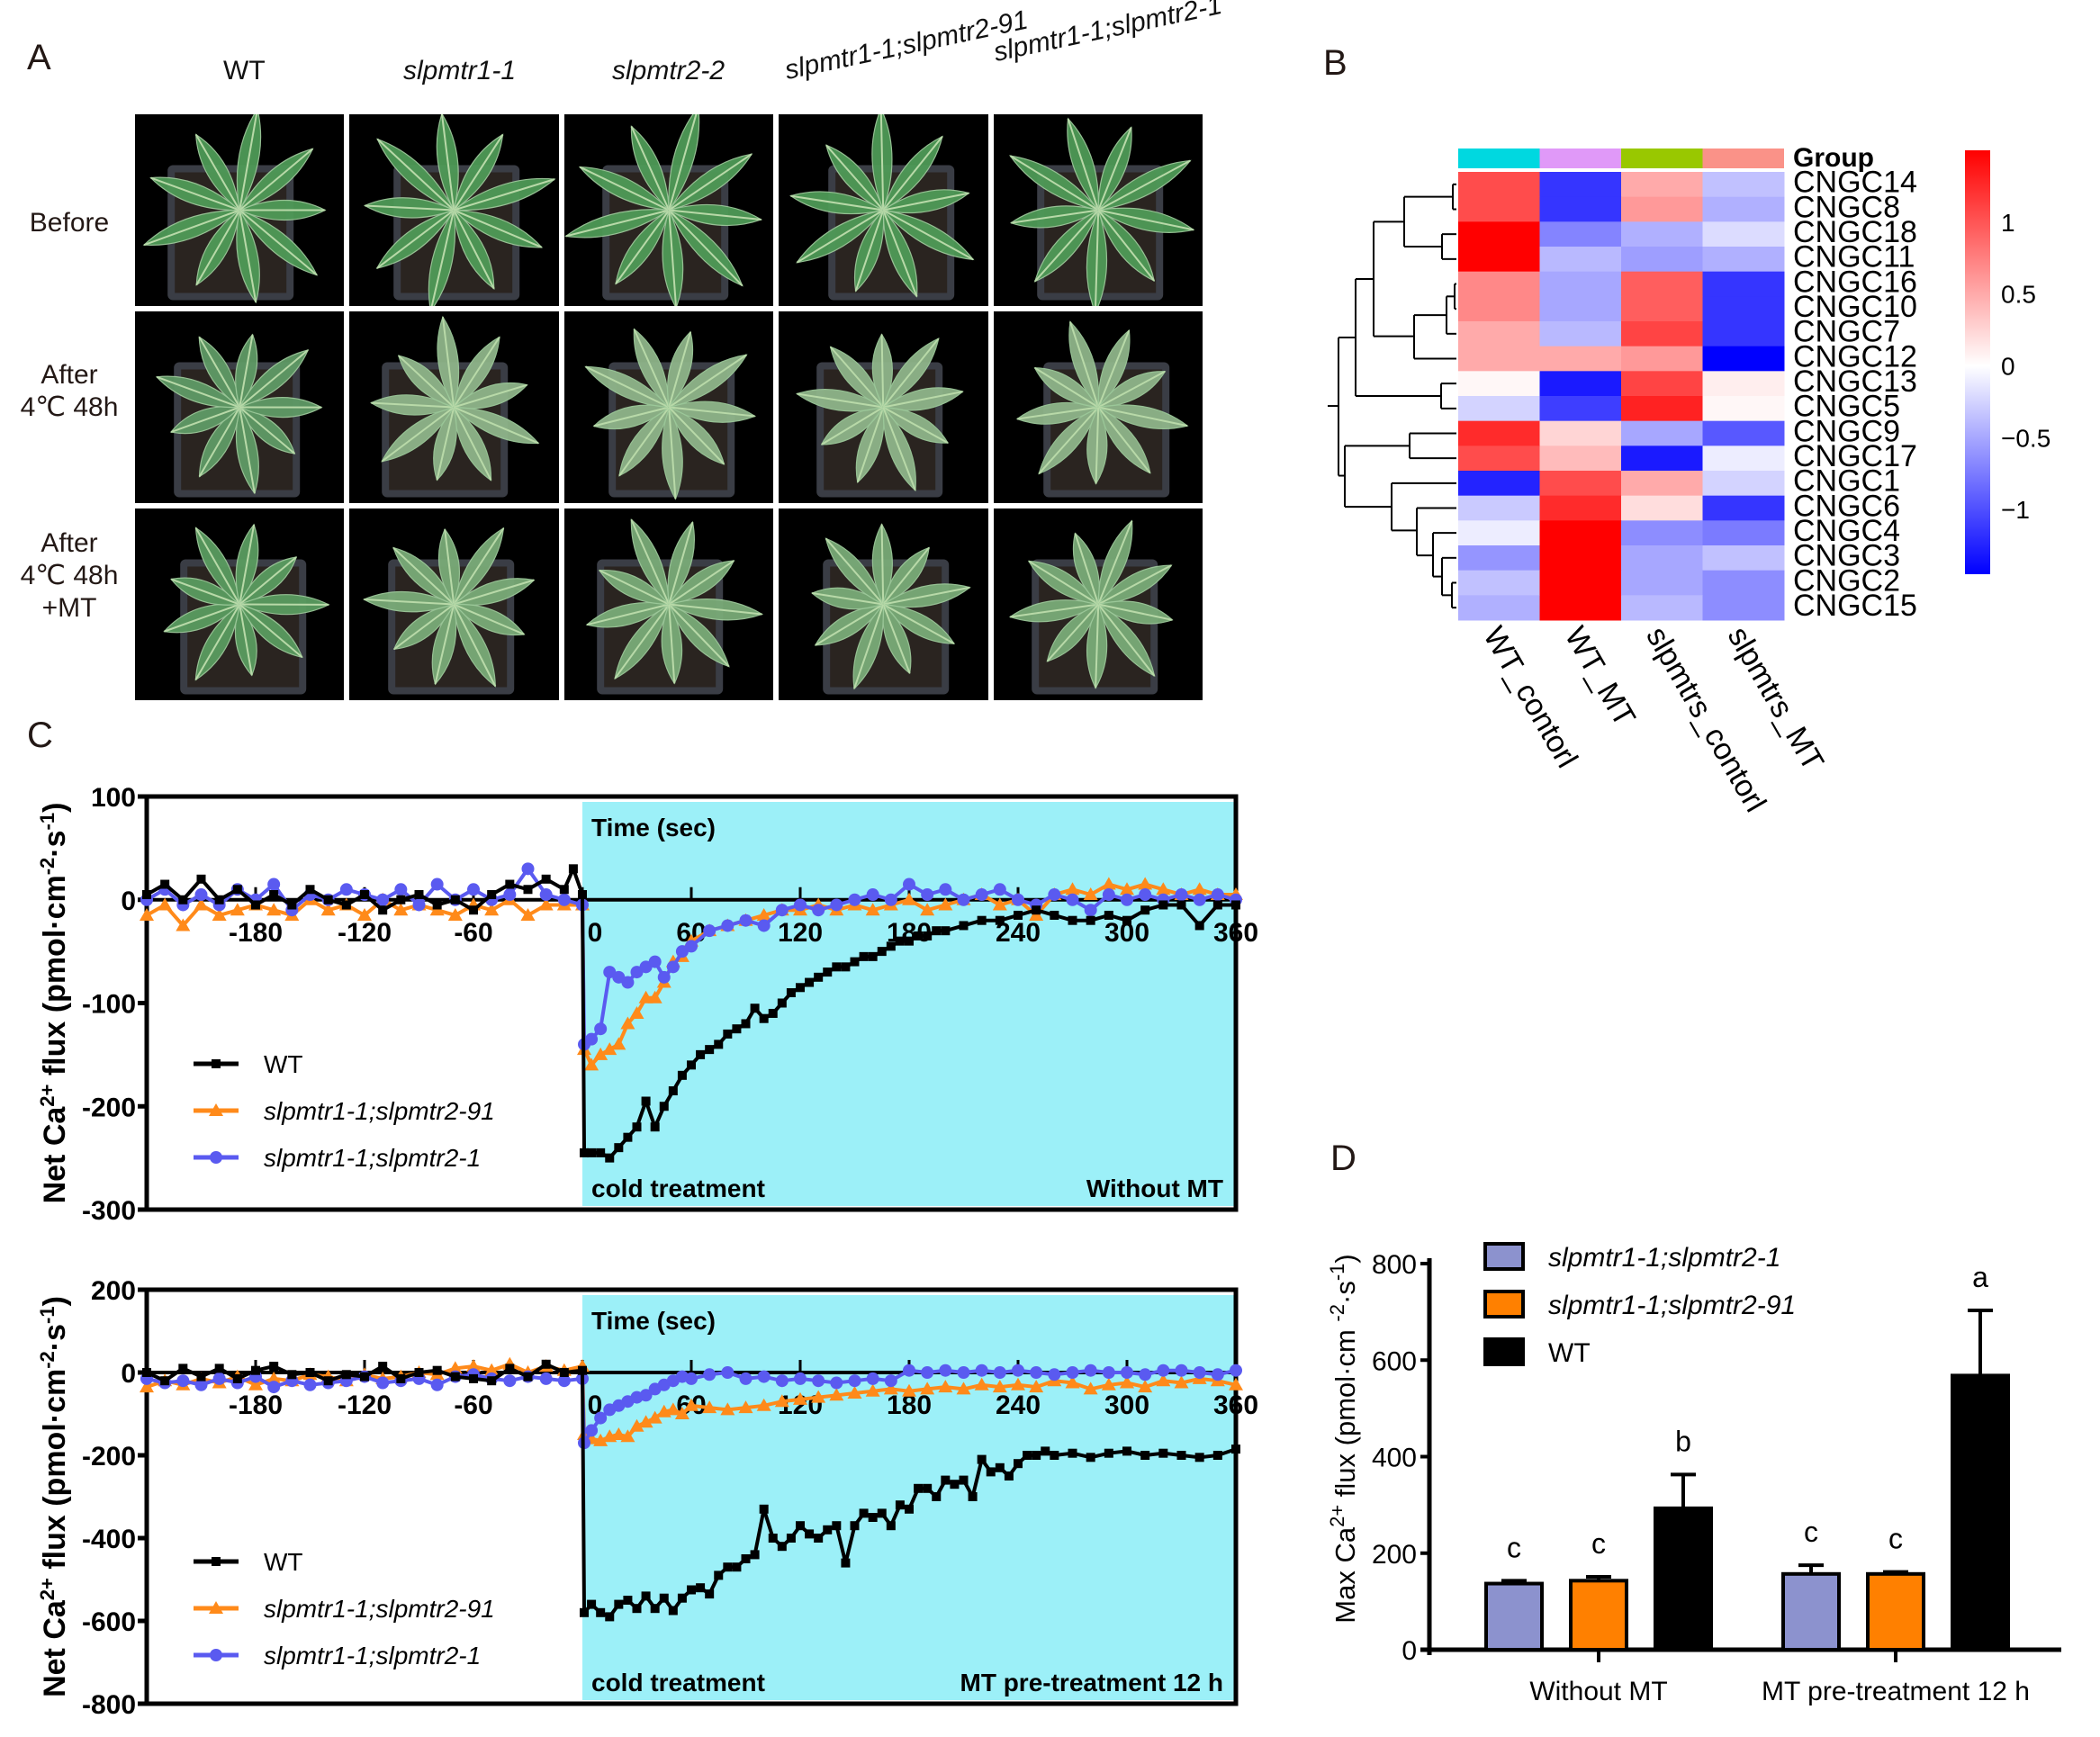 The width and height of the screenshot is (2100, 1737). Describe the element at coordinates (69, 223) in the screenshot. I see `row-label: Before` at that location.